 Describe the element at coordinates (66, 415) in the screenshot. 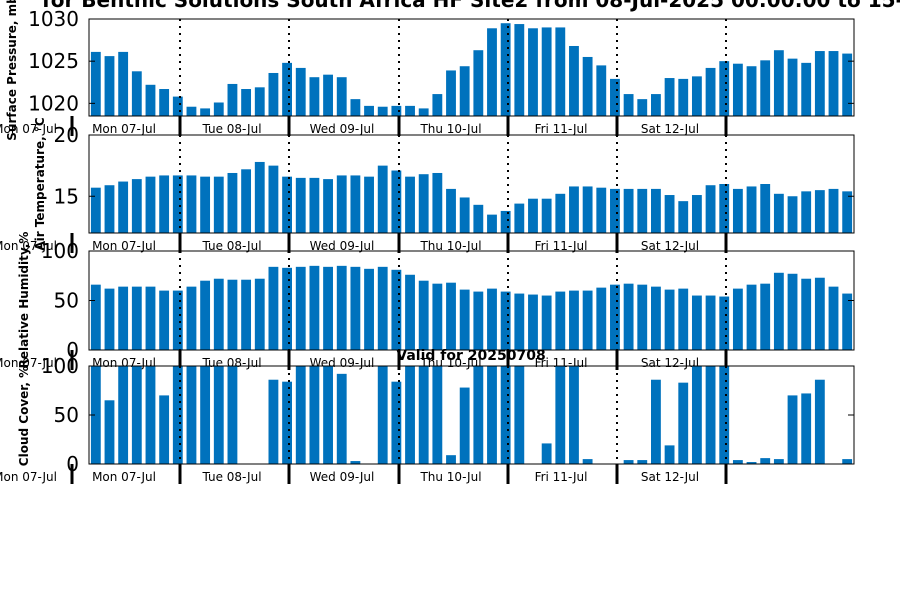

I see `y-tick-label: 50` at that location.